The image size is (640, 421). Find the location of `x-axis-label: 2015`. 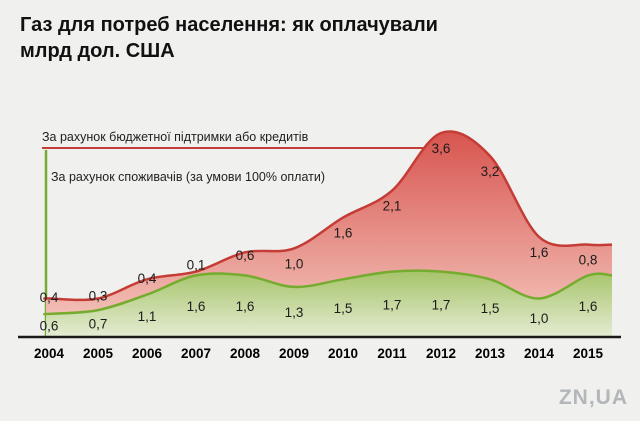

x-axis-label: 2015 is located at coordinates (588, 353).